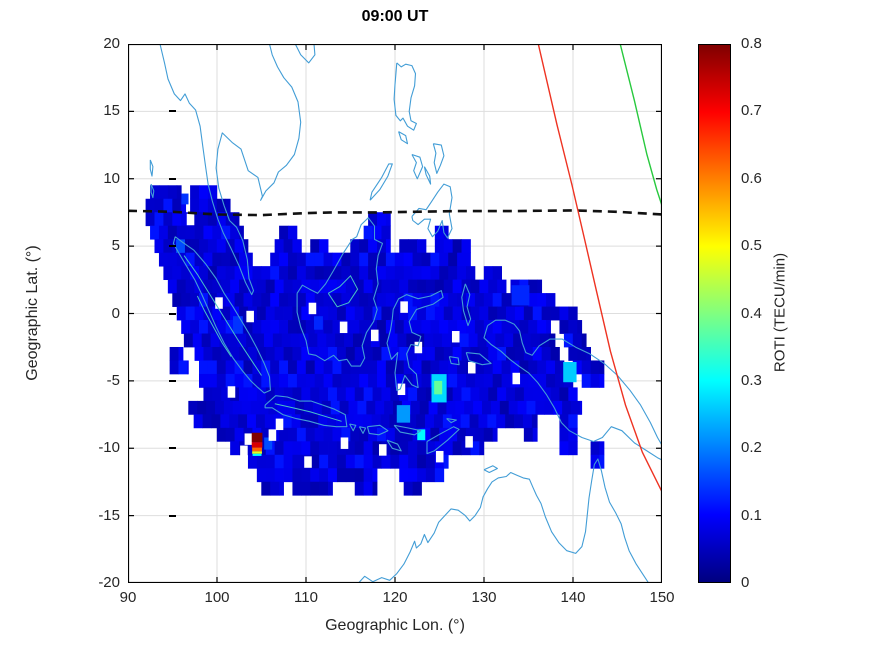  What do you see at coordinates (111, 178) in the screenshot?
I see `y-tick-label: 10` at bounding box center [111, 178].